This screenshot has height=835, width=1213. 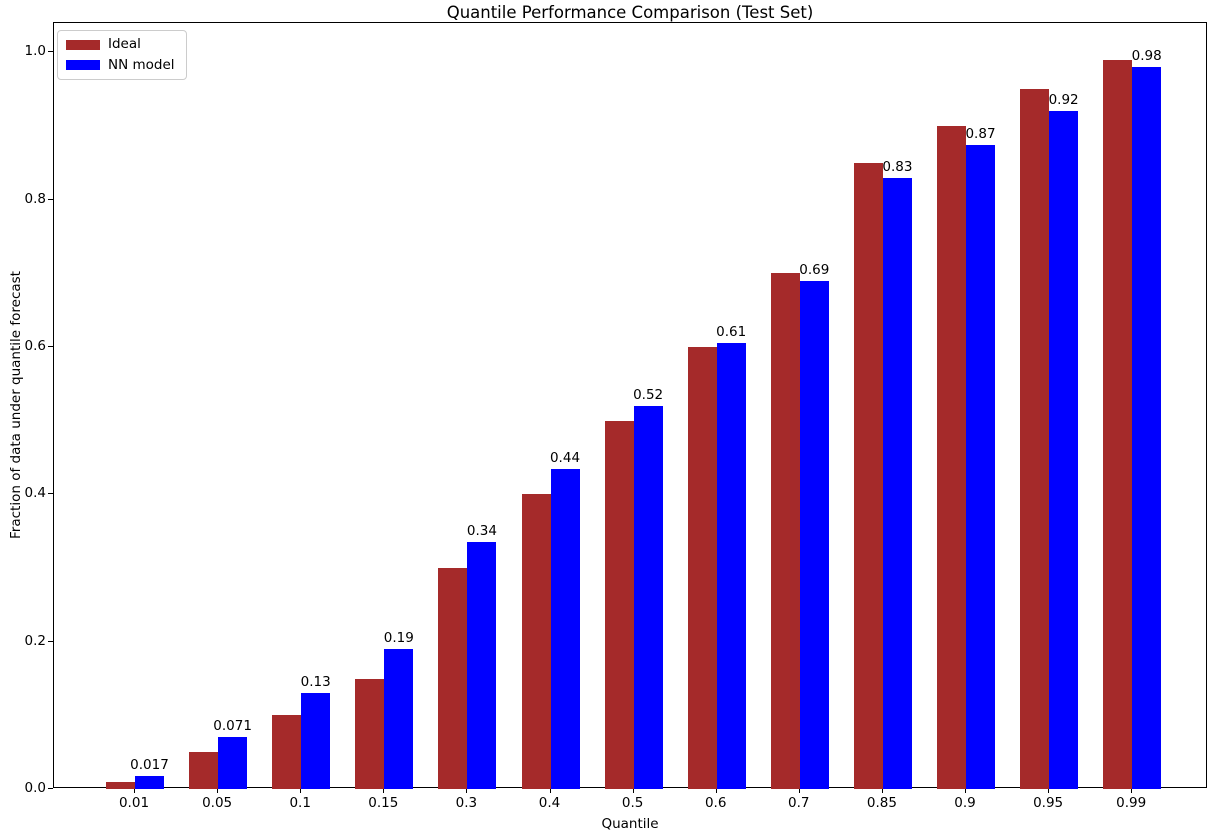 I want to click on bar-value-label: 0.13, so click(x=315, y=682).